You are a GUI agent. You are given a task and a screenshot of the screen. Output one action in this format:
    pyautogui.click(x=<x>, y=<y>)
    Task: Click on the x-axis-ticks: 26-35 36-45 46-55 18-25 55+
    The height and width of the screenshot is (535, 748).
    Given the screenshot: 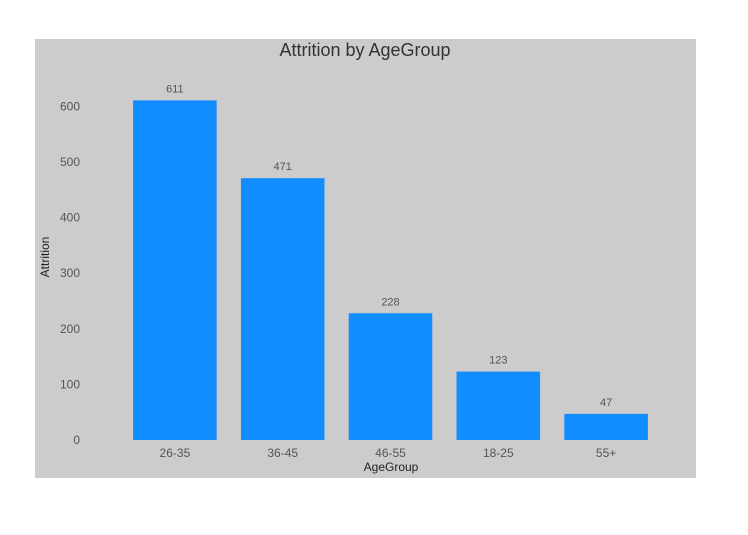 What is the action you would take?
    pyautogui.click(x=388, y=453)
    